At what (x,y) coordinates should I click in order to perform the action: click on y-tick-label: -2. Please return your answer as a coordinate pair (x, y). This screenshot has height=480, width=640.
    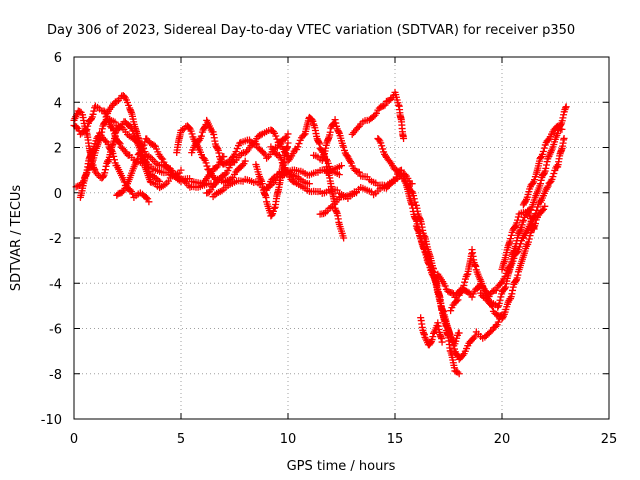
    Looking at the image, I should click on (55, 239).